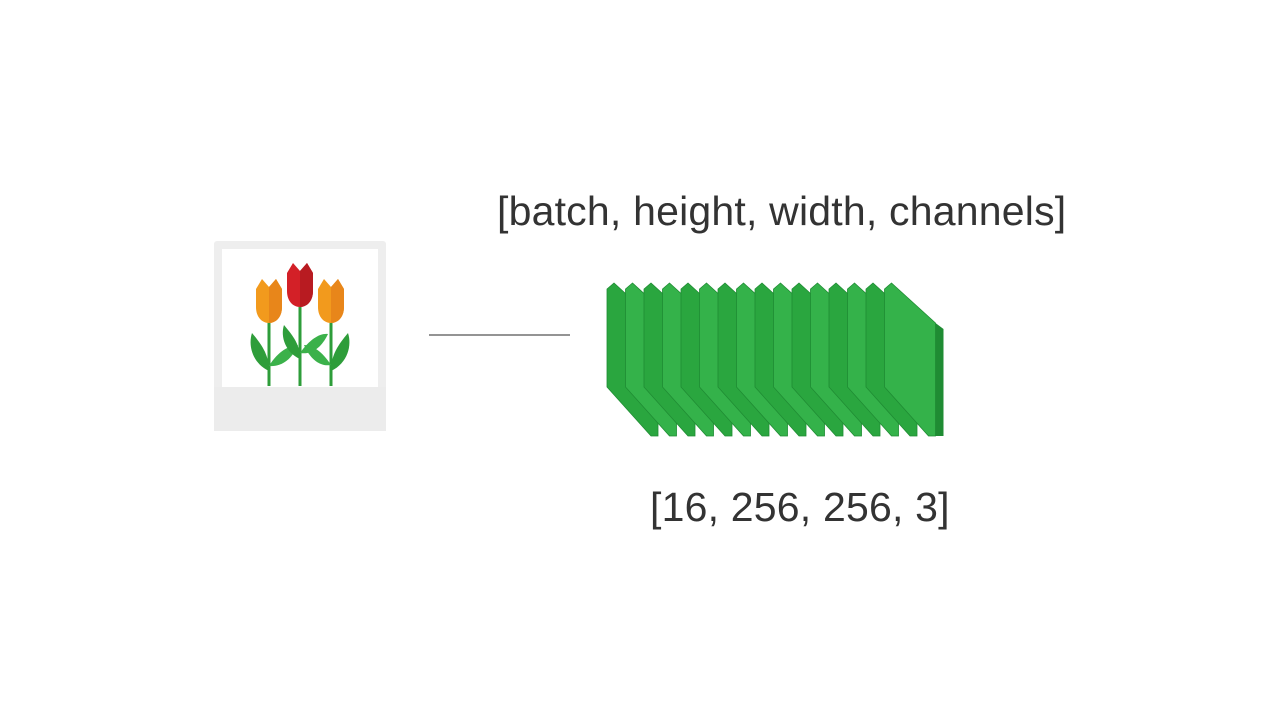  What do you see at coordinates (300, 336) in the screenshot?
I see `tulips-photo-icon` at bounding box center [300, 336].